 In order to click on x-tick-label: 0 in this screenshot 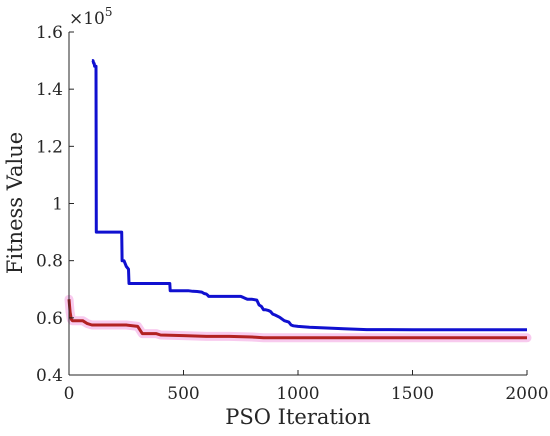, I will do `click(69, 394)`.